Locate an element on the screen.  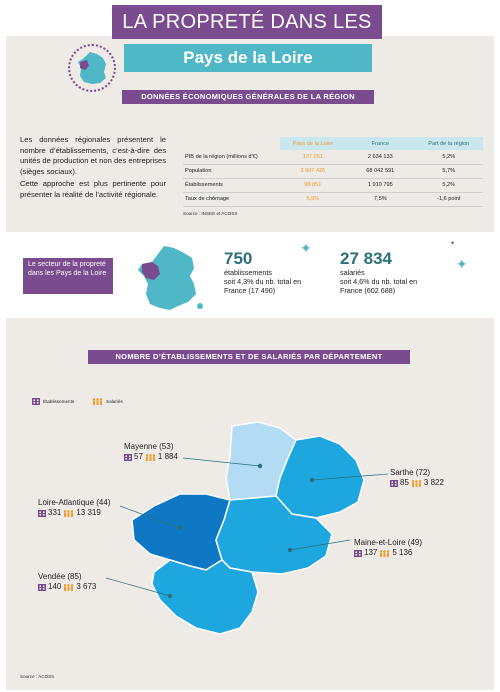
stat-value: 750 is located at coordinates (238, 258).